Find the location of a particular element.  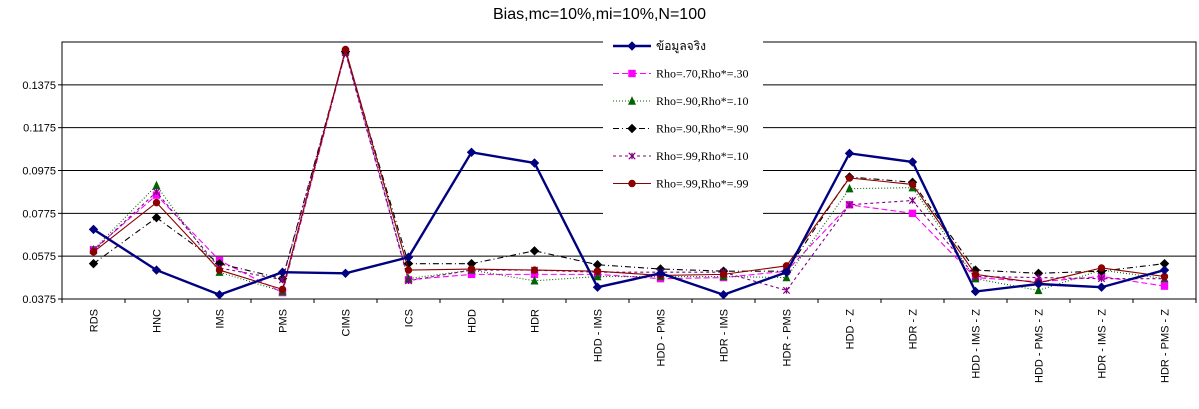

x-tick-label: HDR - PMS is located at coordinates (788, 337).